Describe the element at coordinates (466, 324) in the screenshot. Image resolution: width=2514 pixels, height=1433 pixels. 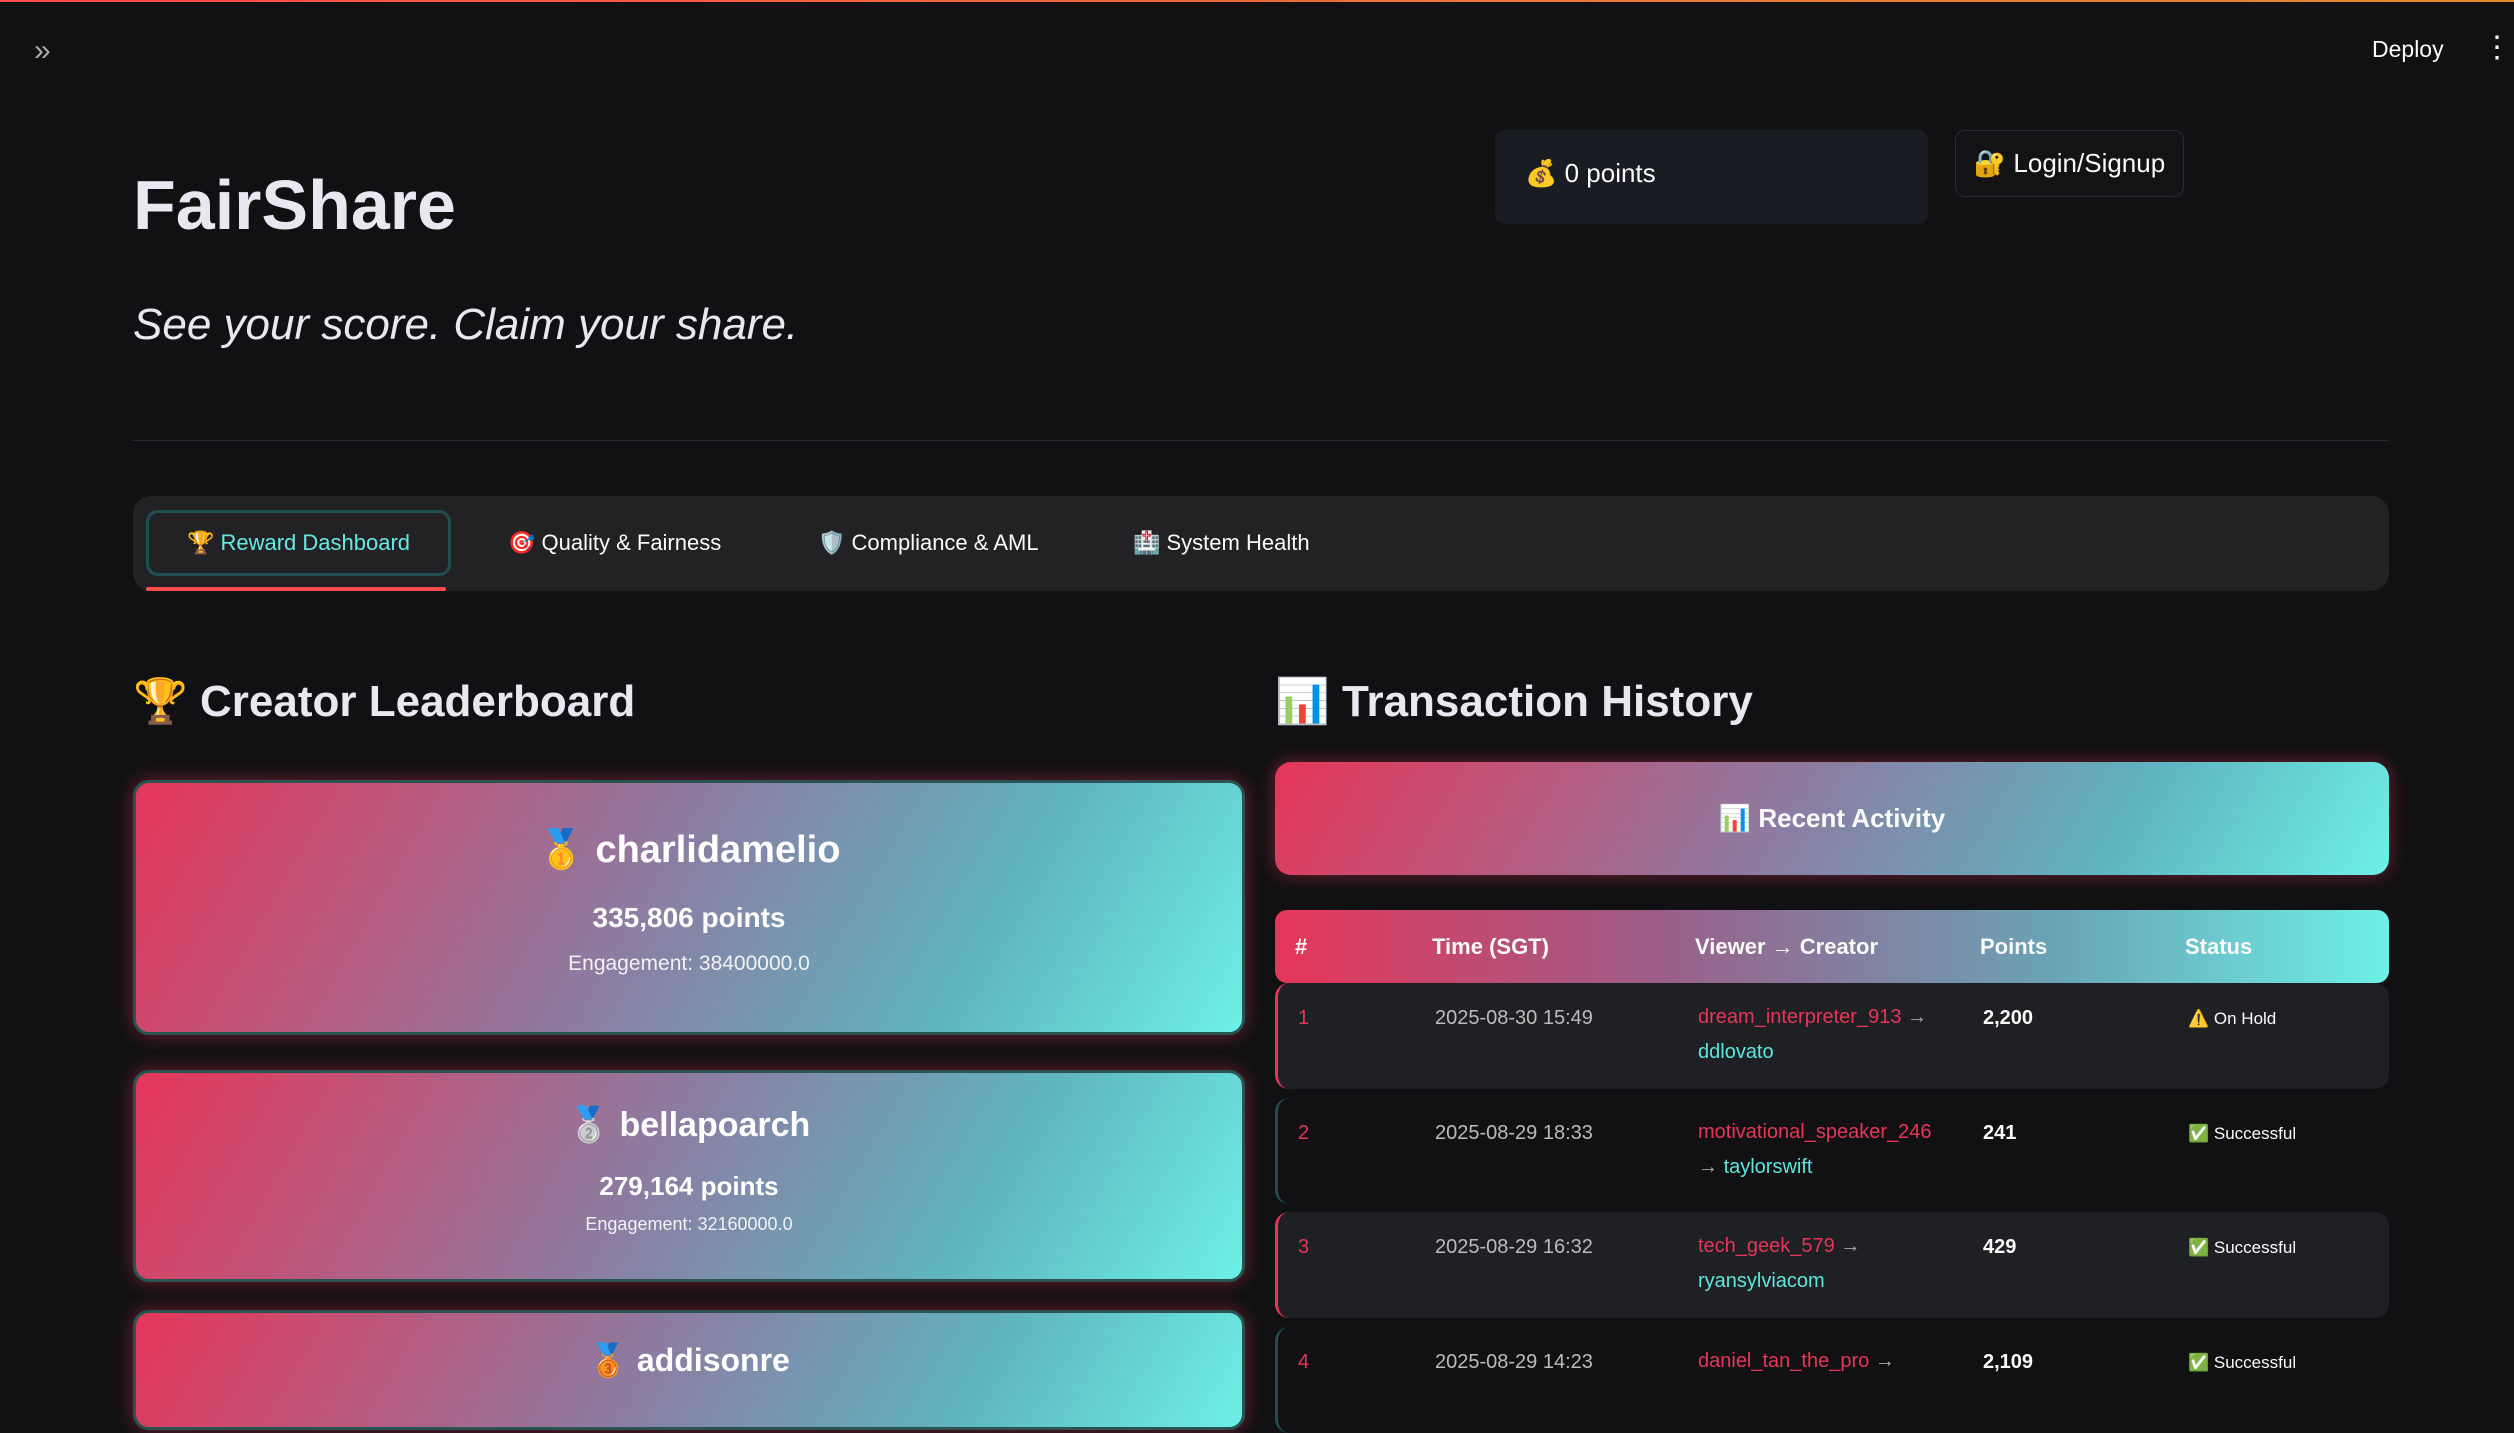
I see `page-subtitle: See your score. Claim your share.` at that location.